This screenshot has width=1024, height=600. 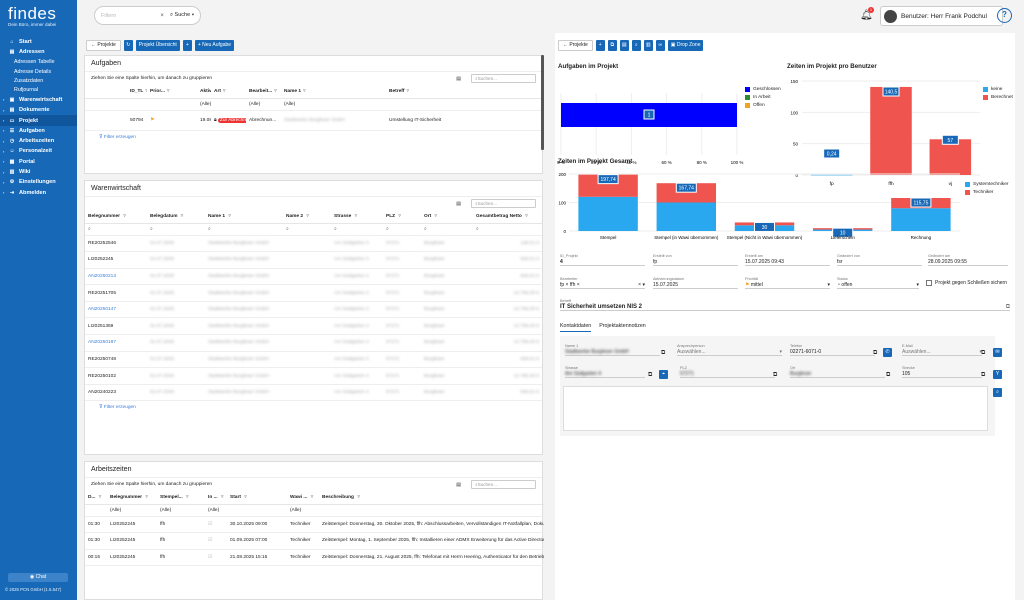 What do you see at coordinates (162, 15) in the screenshot?
I see `clear-icon: ×` at bounding box center [162, 15].